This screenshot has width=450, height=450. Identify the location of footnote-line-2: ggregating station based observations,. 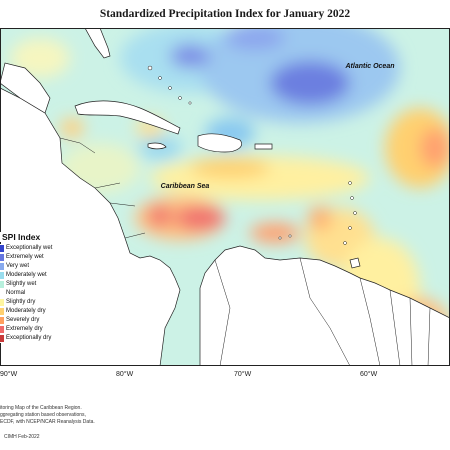
(43, 415).